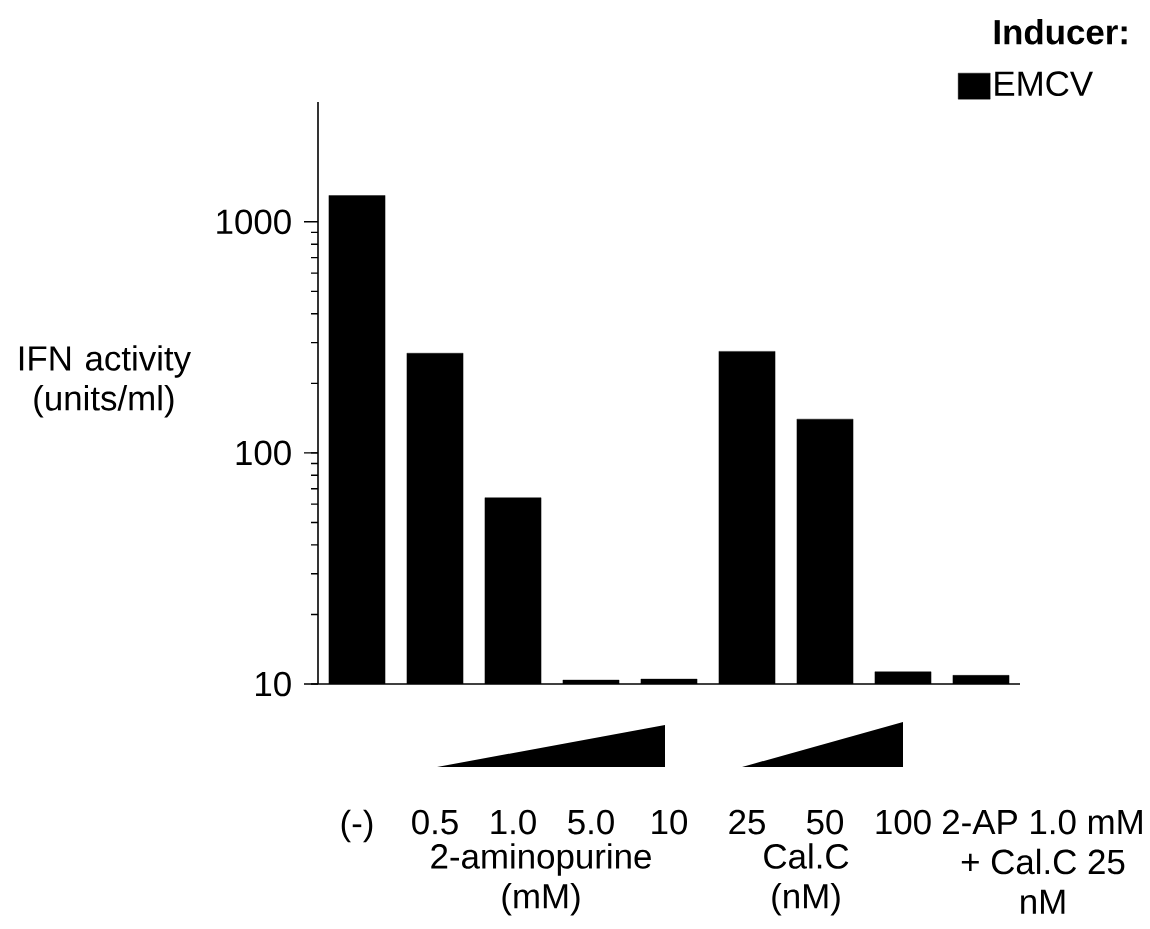 Image resolution: width=1150 pixels, height=929 pixels. Describe the element at coordinates (513, 822) in the screenshot. I see `x-tick-label: 1.0` at that location.